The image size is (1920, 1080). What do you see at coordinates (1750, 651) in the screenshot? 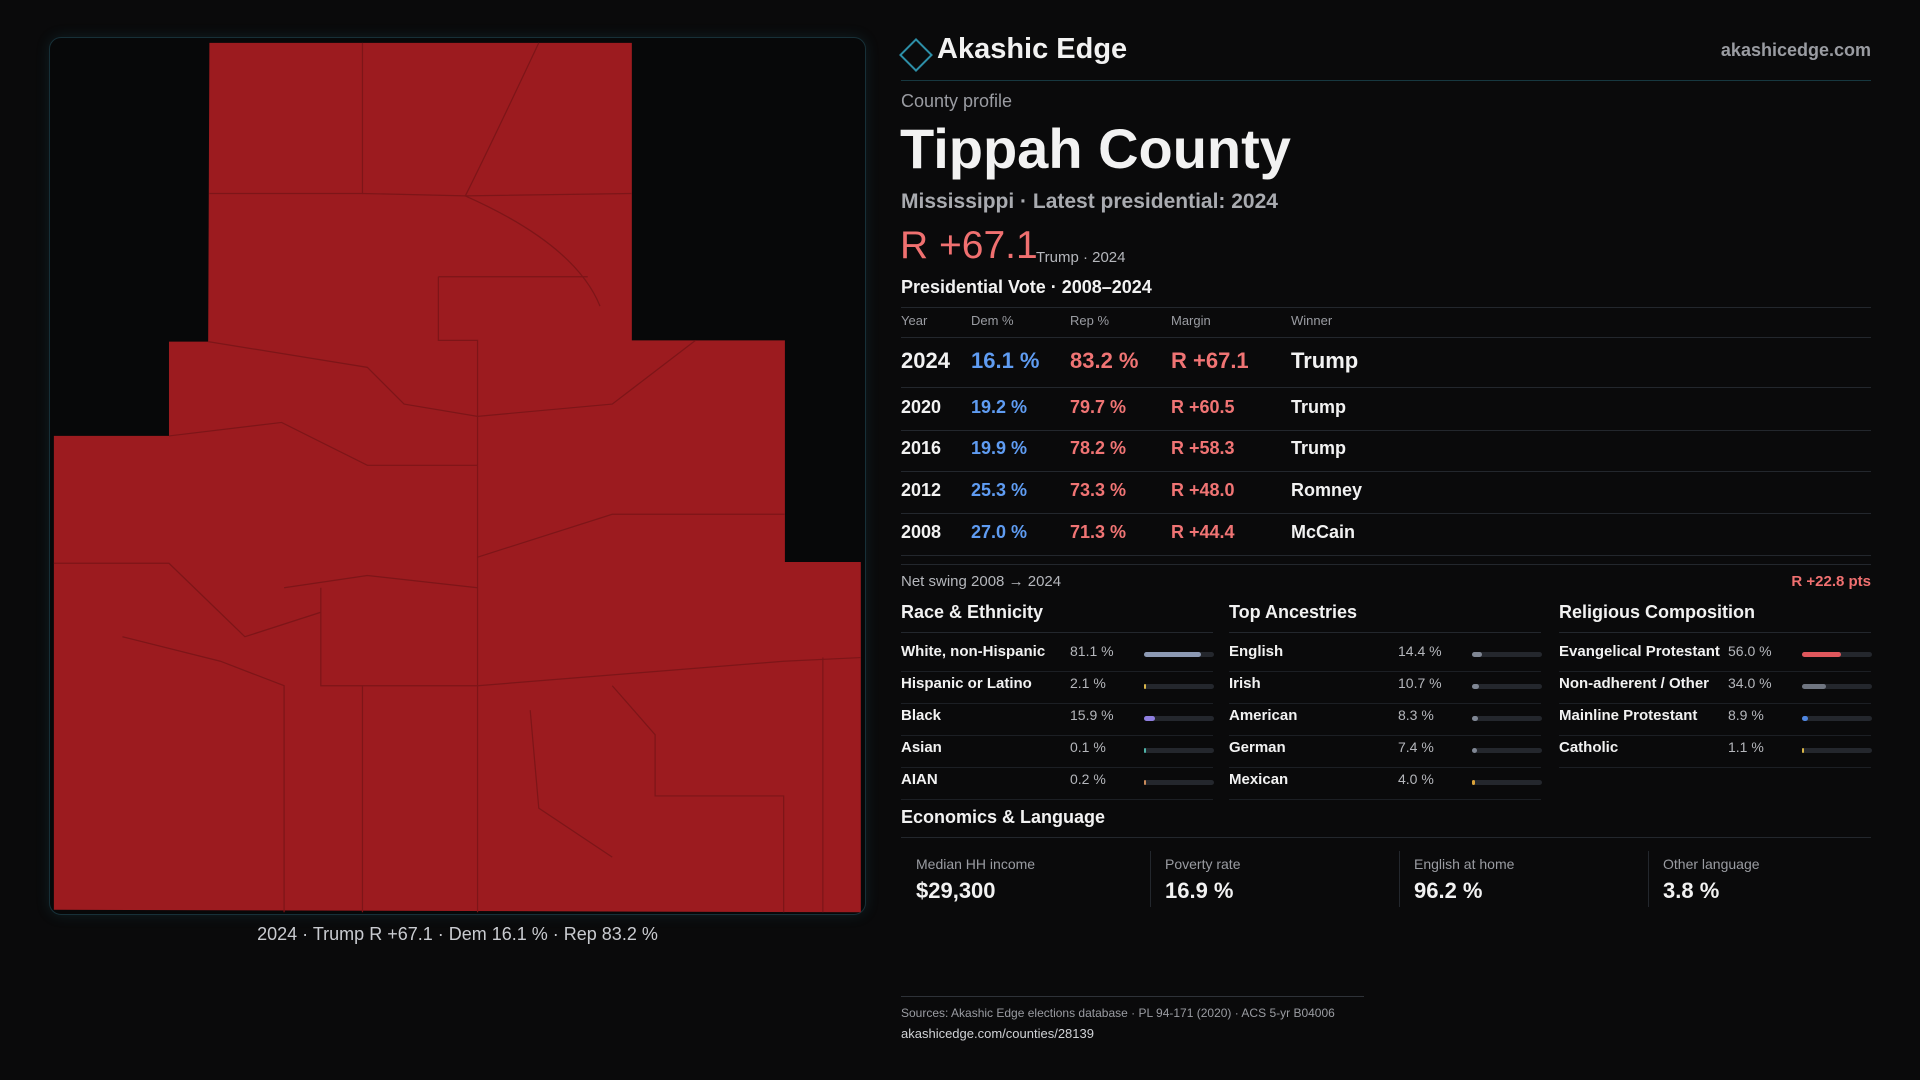
I see `row-value: 56.0 %` at bounding box center [1750, 651].